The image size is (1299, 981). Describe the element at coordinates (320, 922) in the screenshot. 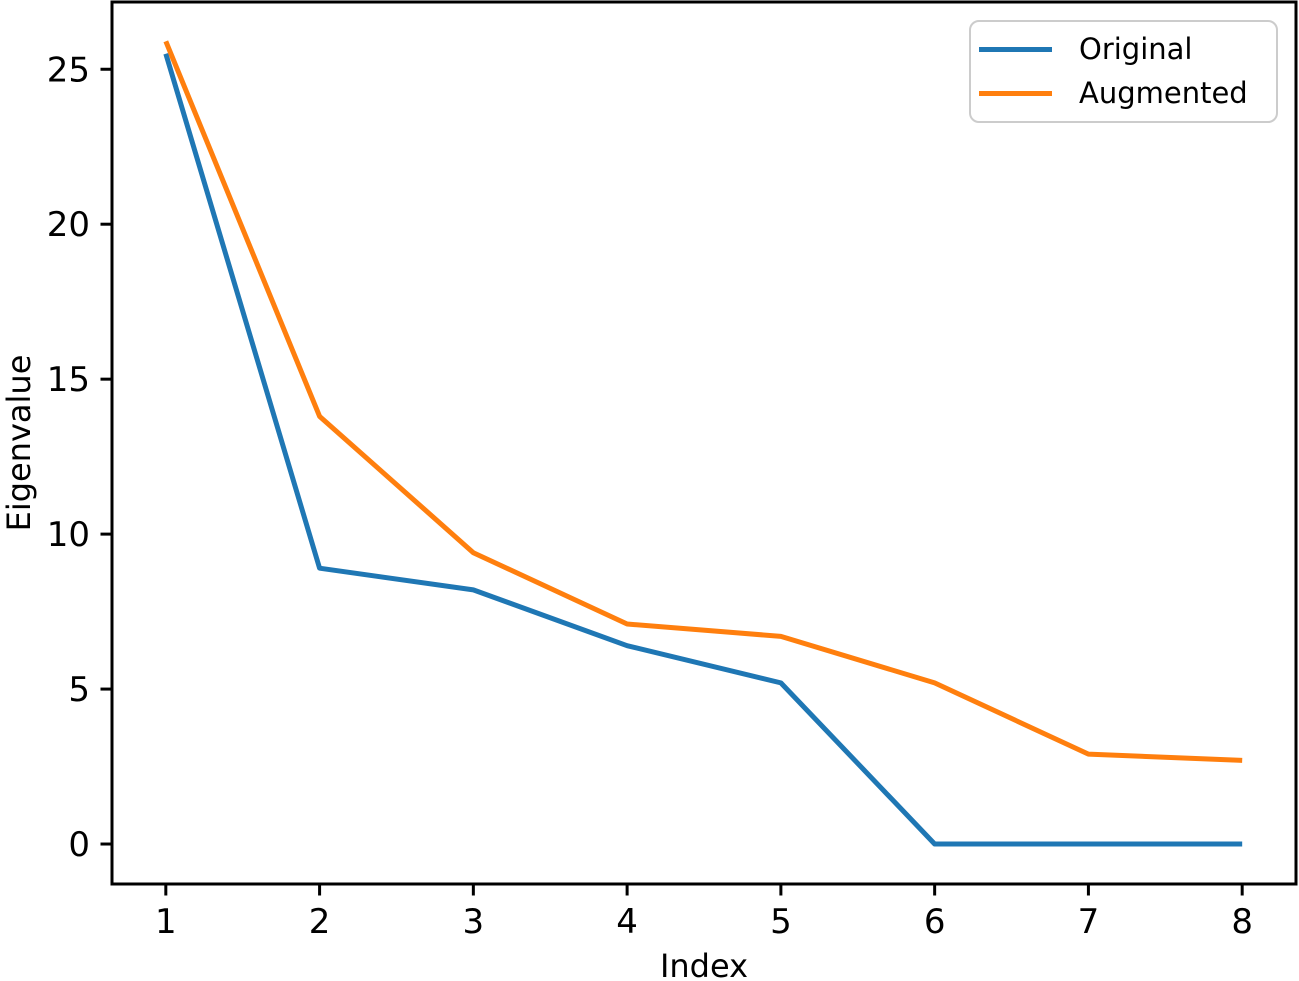

I see `x-tick-label: 2` at that location.